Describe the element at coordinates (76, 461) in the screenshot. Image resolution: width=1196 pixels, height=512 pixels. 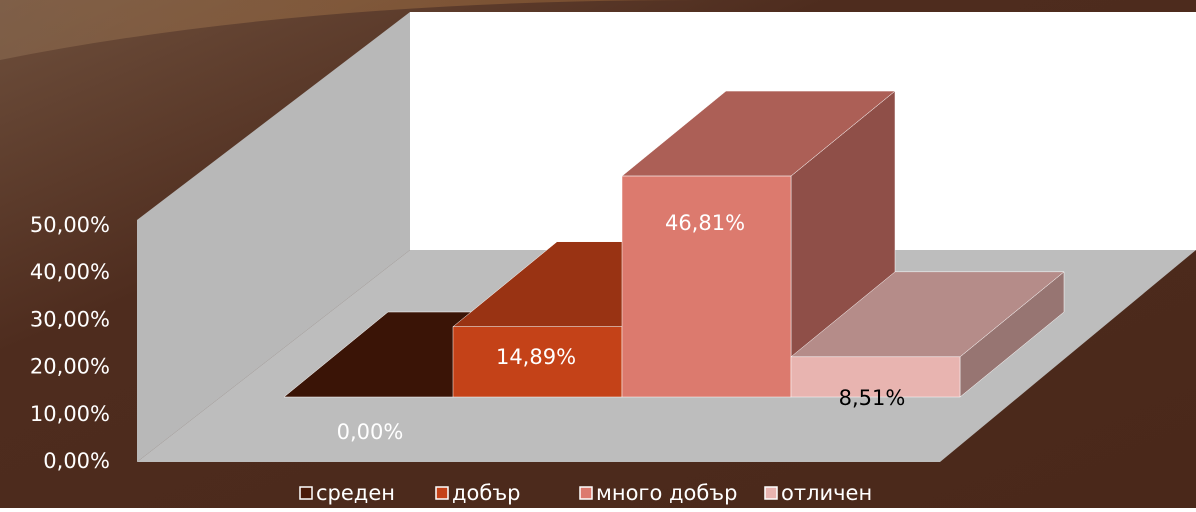
I see `y-tick-label: 0,00%` at that location.